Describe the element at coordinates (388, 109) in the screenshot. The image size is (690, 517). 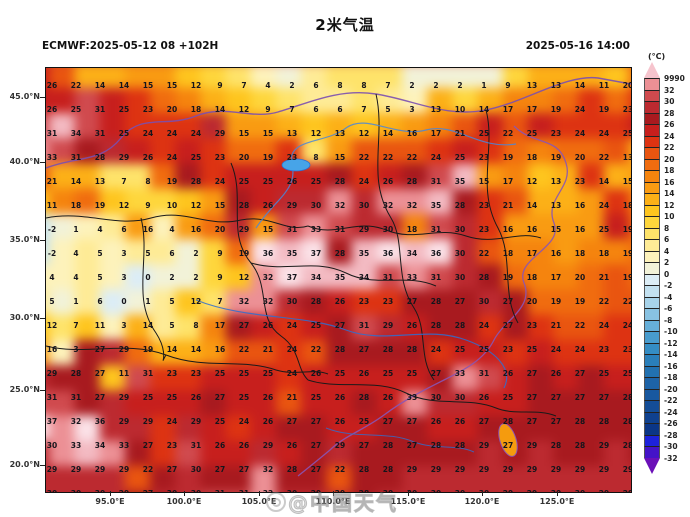
I see `temp-value: 5` at that location.